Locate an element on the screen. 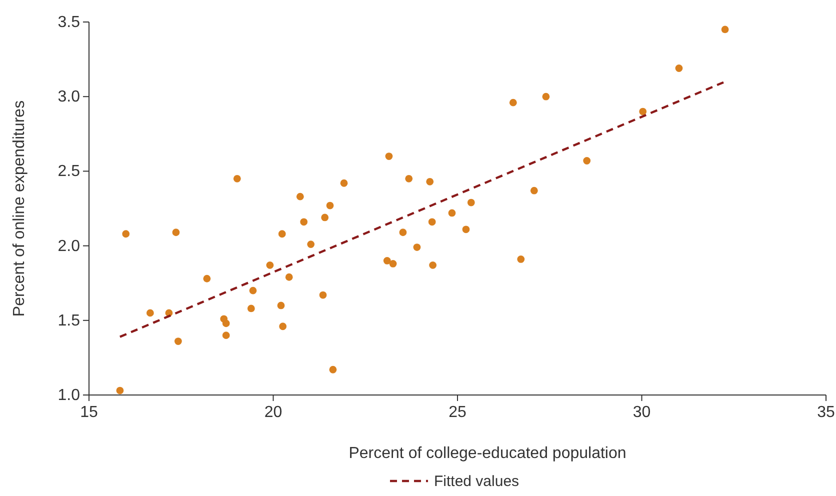 The height and width of the screenshot is (496, 836). x-tick-label: 30 is located at coordinates (641, 412).